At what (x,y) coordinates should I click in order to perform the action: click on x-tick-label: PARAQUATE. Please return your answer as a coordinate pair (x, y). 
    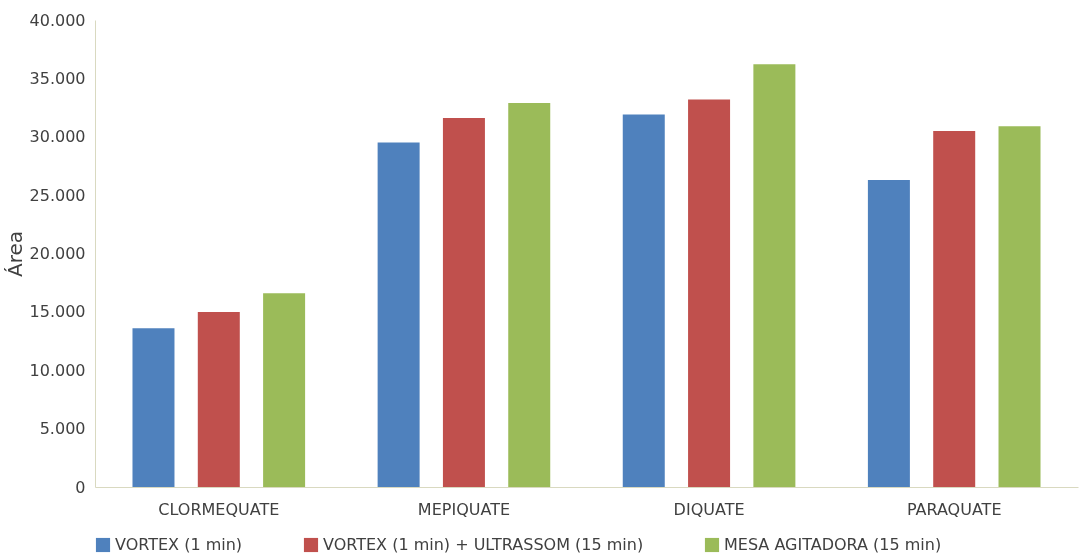
    Looking at the image, I should click on (954, 509).